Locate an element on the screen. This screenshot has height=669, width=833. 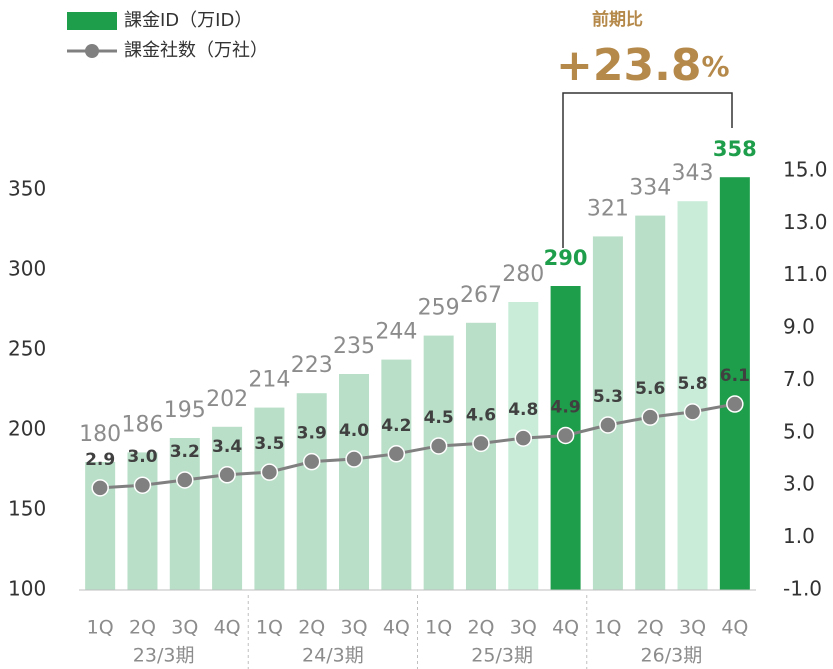
bar-value-label: 244 is located at coordinates (396, 332).